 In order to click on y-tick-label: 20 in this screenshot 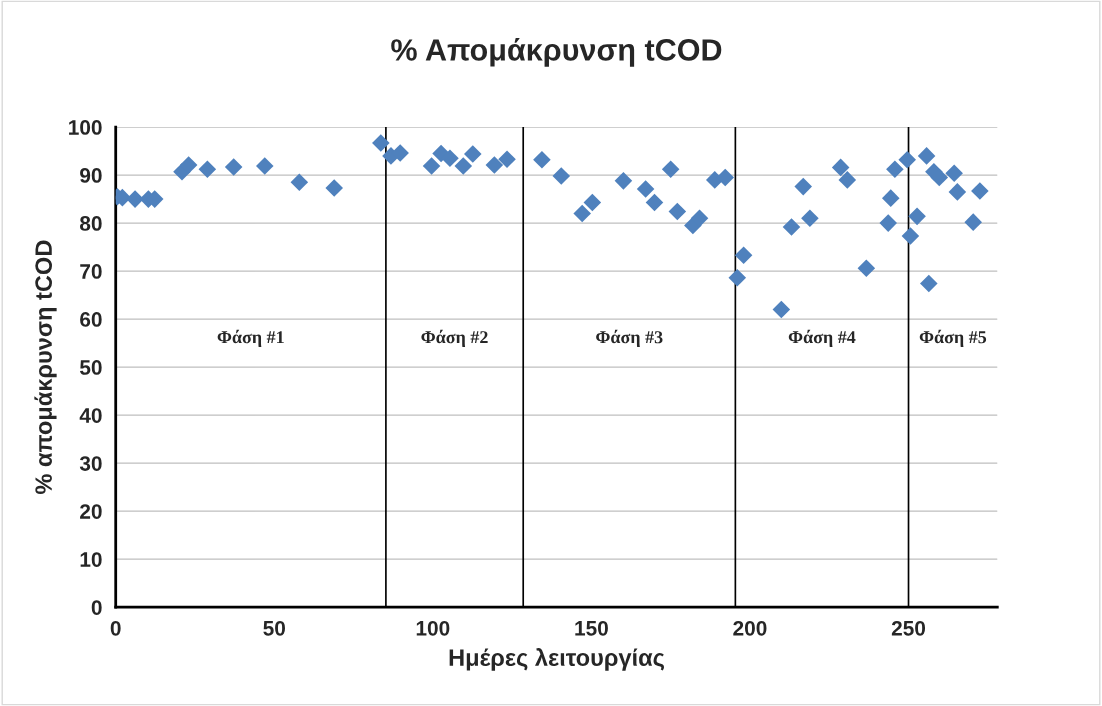, I will do `click(91, 511)`.